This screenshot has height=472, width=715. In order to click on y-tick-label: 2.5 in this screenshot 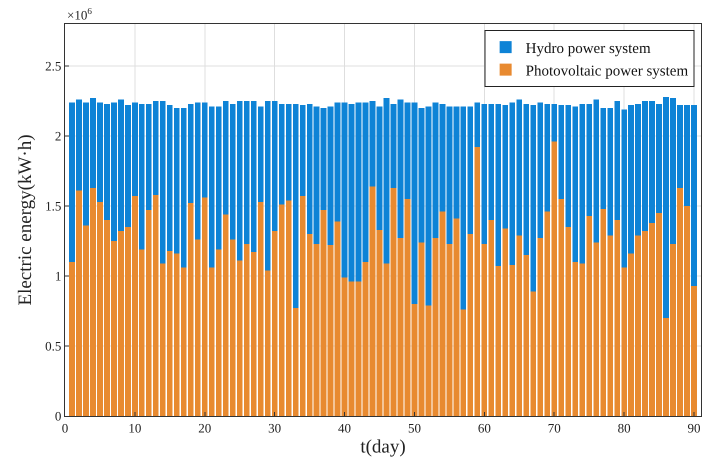, I will do `click(53, 66)`.